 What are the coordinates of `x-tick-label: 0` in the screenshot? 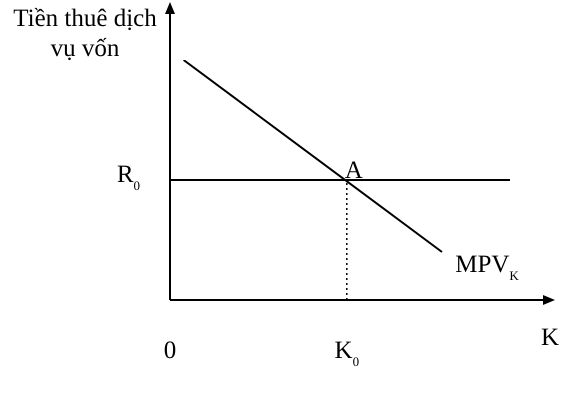 It's located at (170, 350).